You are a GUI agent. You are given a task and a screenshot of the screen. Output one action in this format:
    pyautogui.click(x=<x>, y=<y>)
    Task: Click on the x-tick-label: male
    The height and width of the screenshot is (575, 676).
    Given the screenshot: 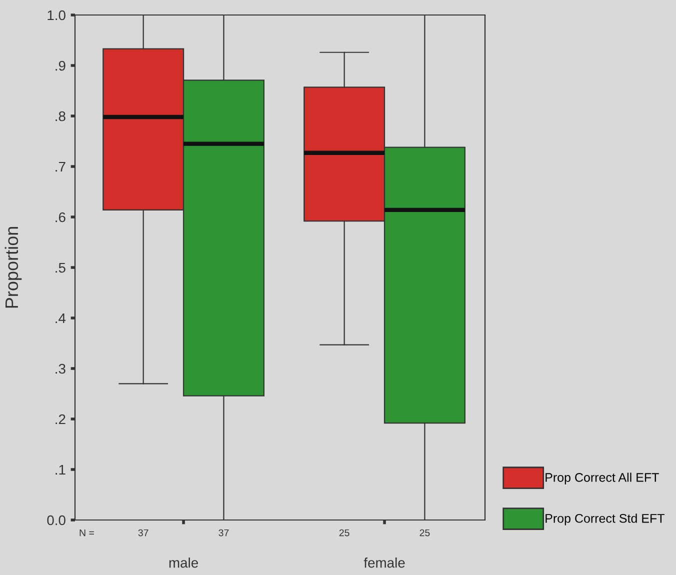 What is the action you would take?
    pyautogui.click(x=183, y=563)
    